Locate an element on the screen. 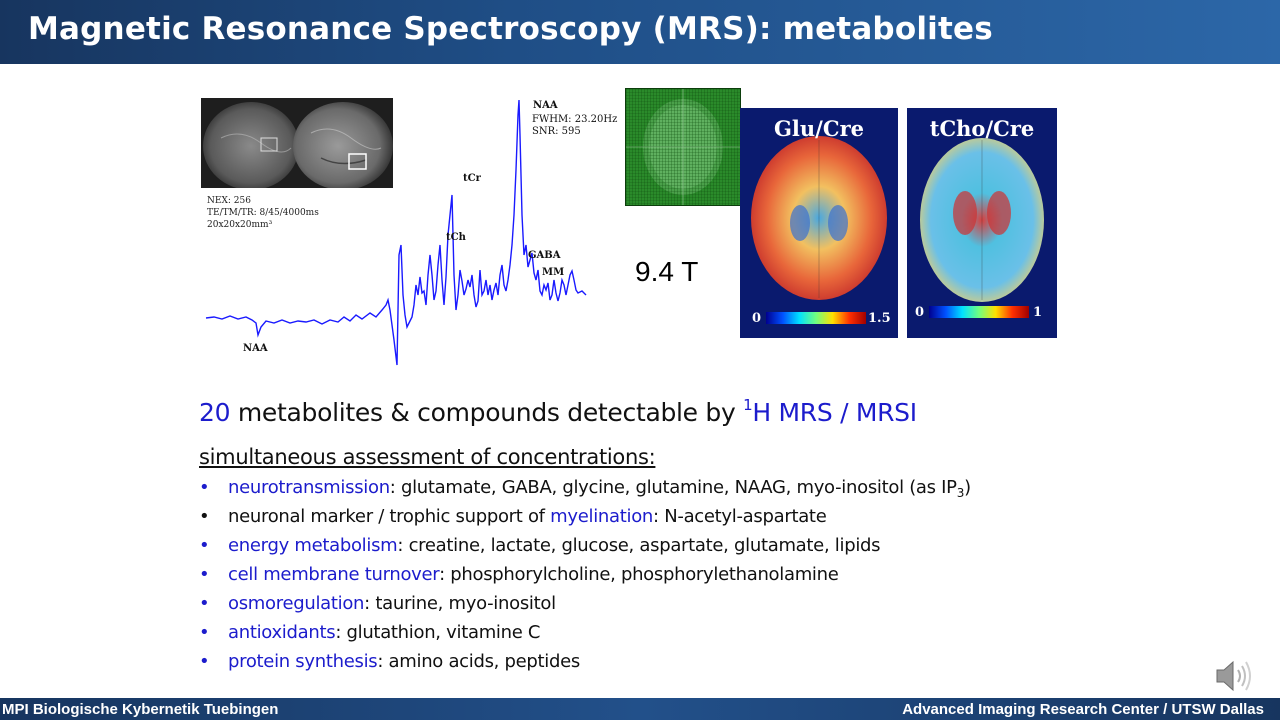  bullet-term: energy metabolism is located at coordinates (313, 545).